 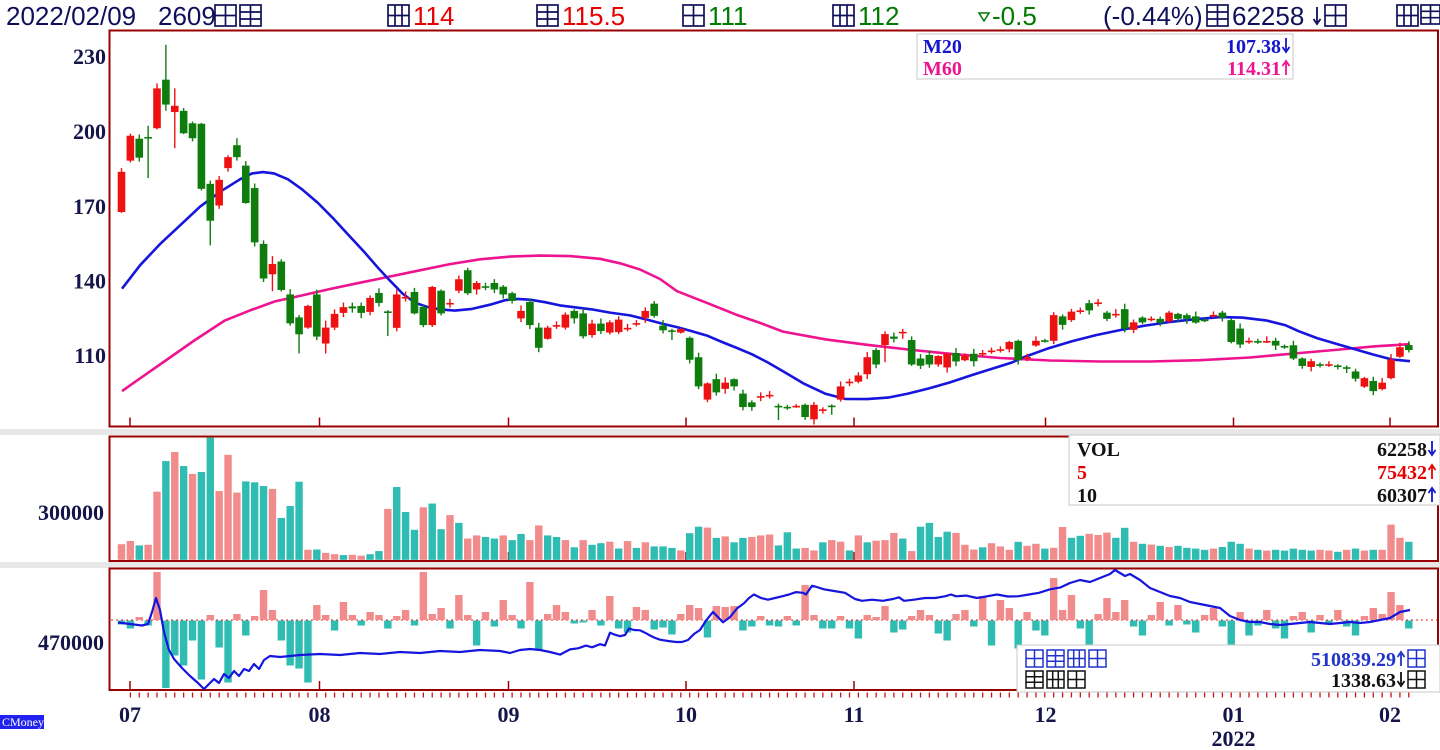 What do you see at coordinates (1390, 714) in the screenshot?
I see `svg-text: 02` at bounding box center [1390, 714].